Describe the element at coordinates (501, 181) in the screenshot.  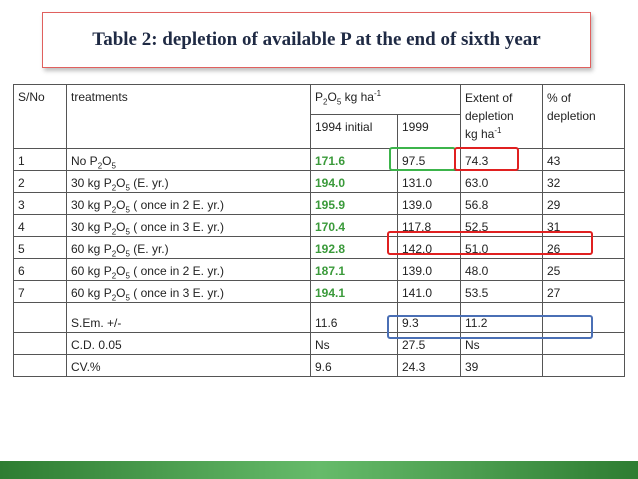
I see `cell-extent: 63.0` at that location.